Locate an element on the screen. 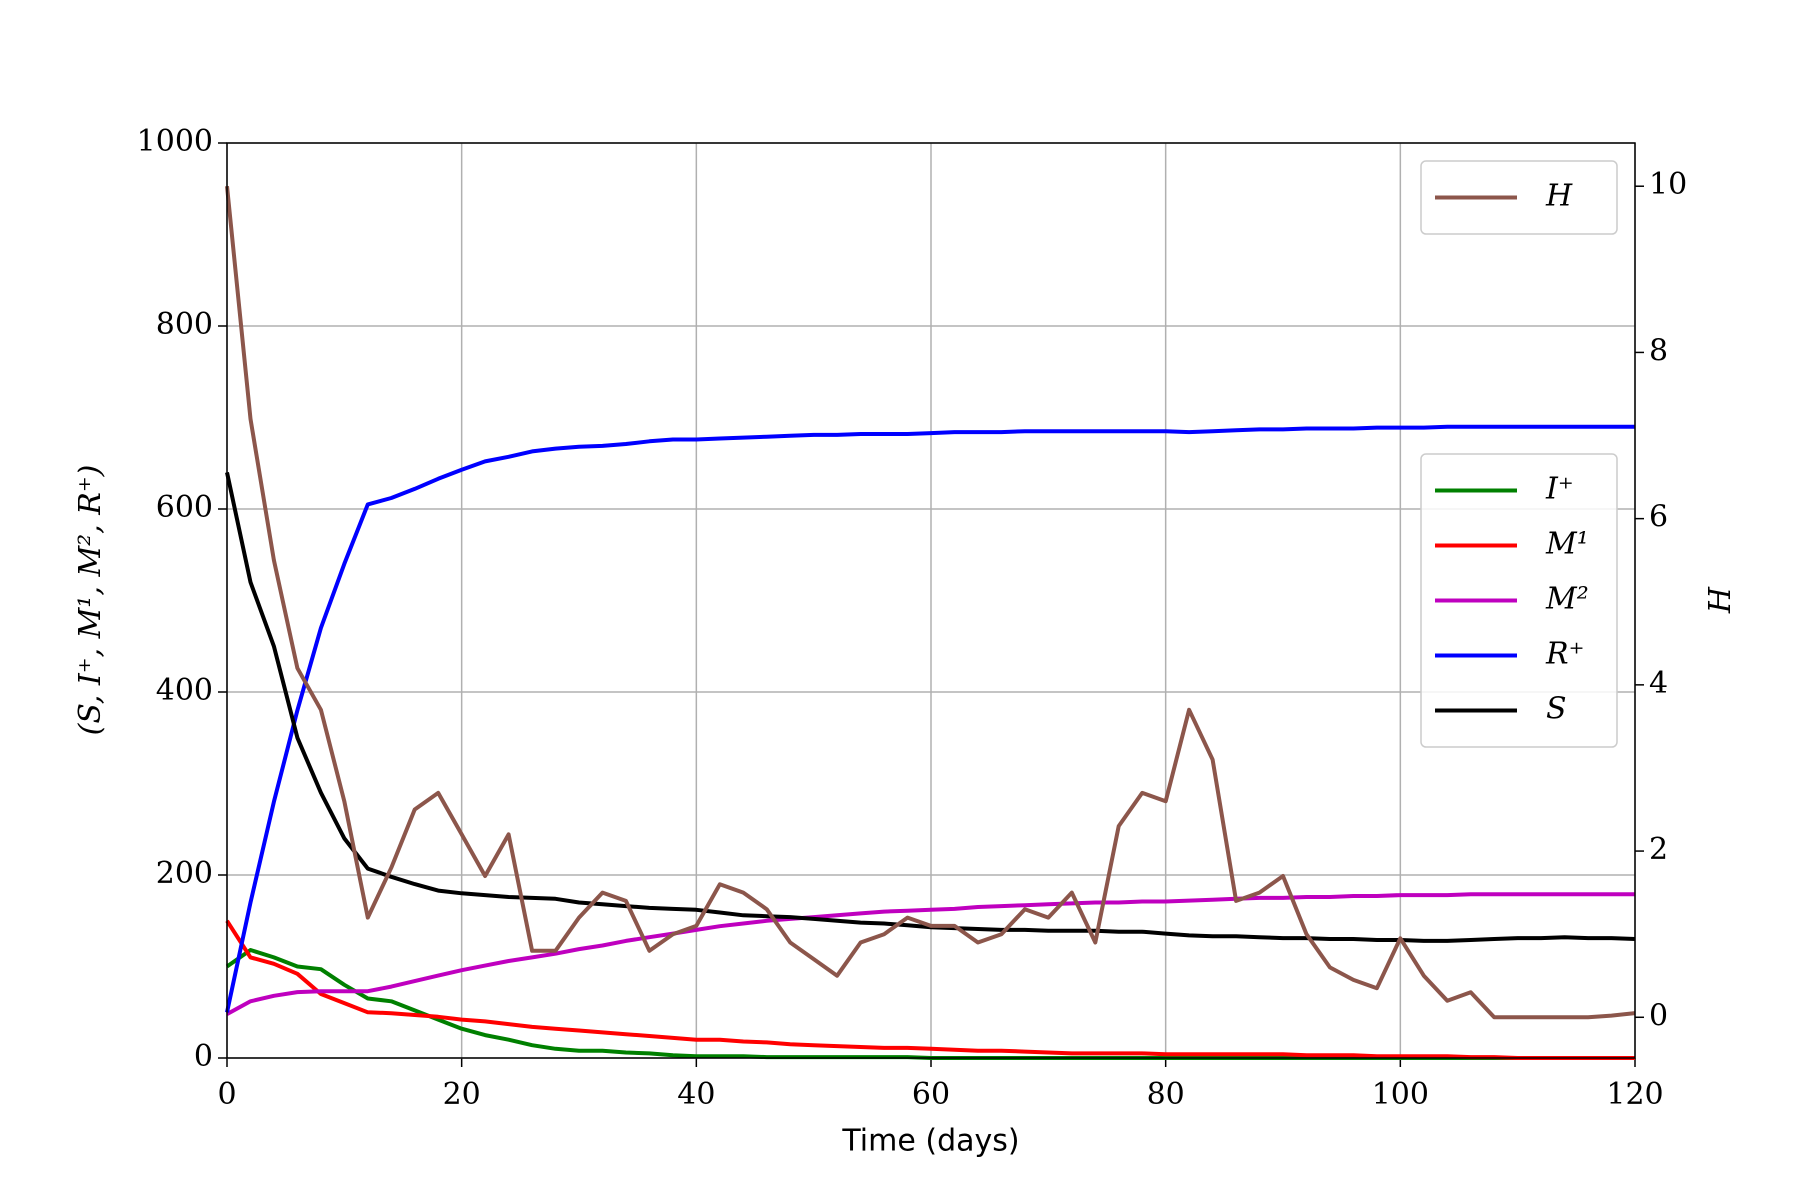 This screenshot has width=1800, height=1183. y2-tick-label: 4 is located at coordinates (1658, 683).